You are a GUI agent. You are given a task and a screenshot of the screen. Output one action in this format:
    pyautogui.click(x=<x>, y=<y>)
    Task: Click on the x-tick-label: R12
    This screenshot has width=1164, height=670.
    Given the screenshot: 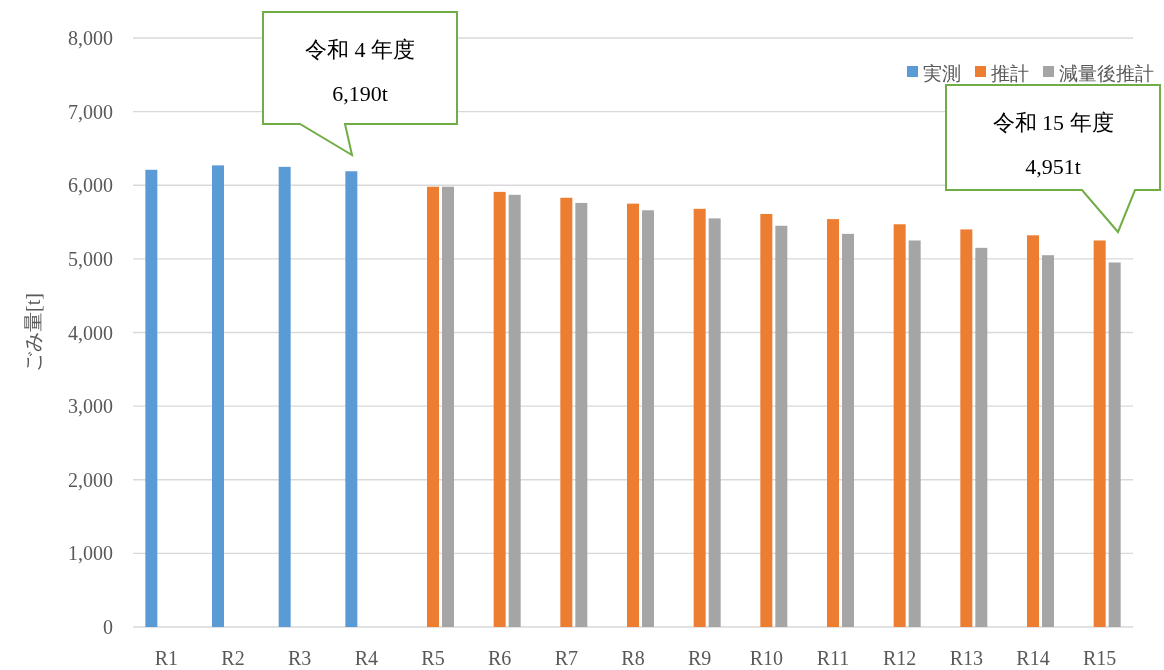 What is the action you would take?
    pyautogui.click(x=899, y=658)
    